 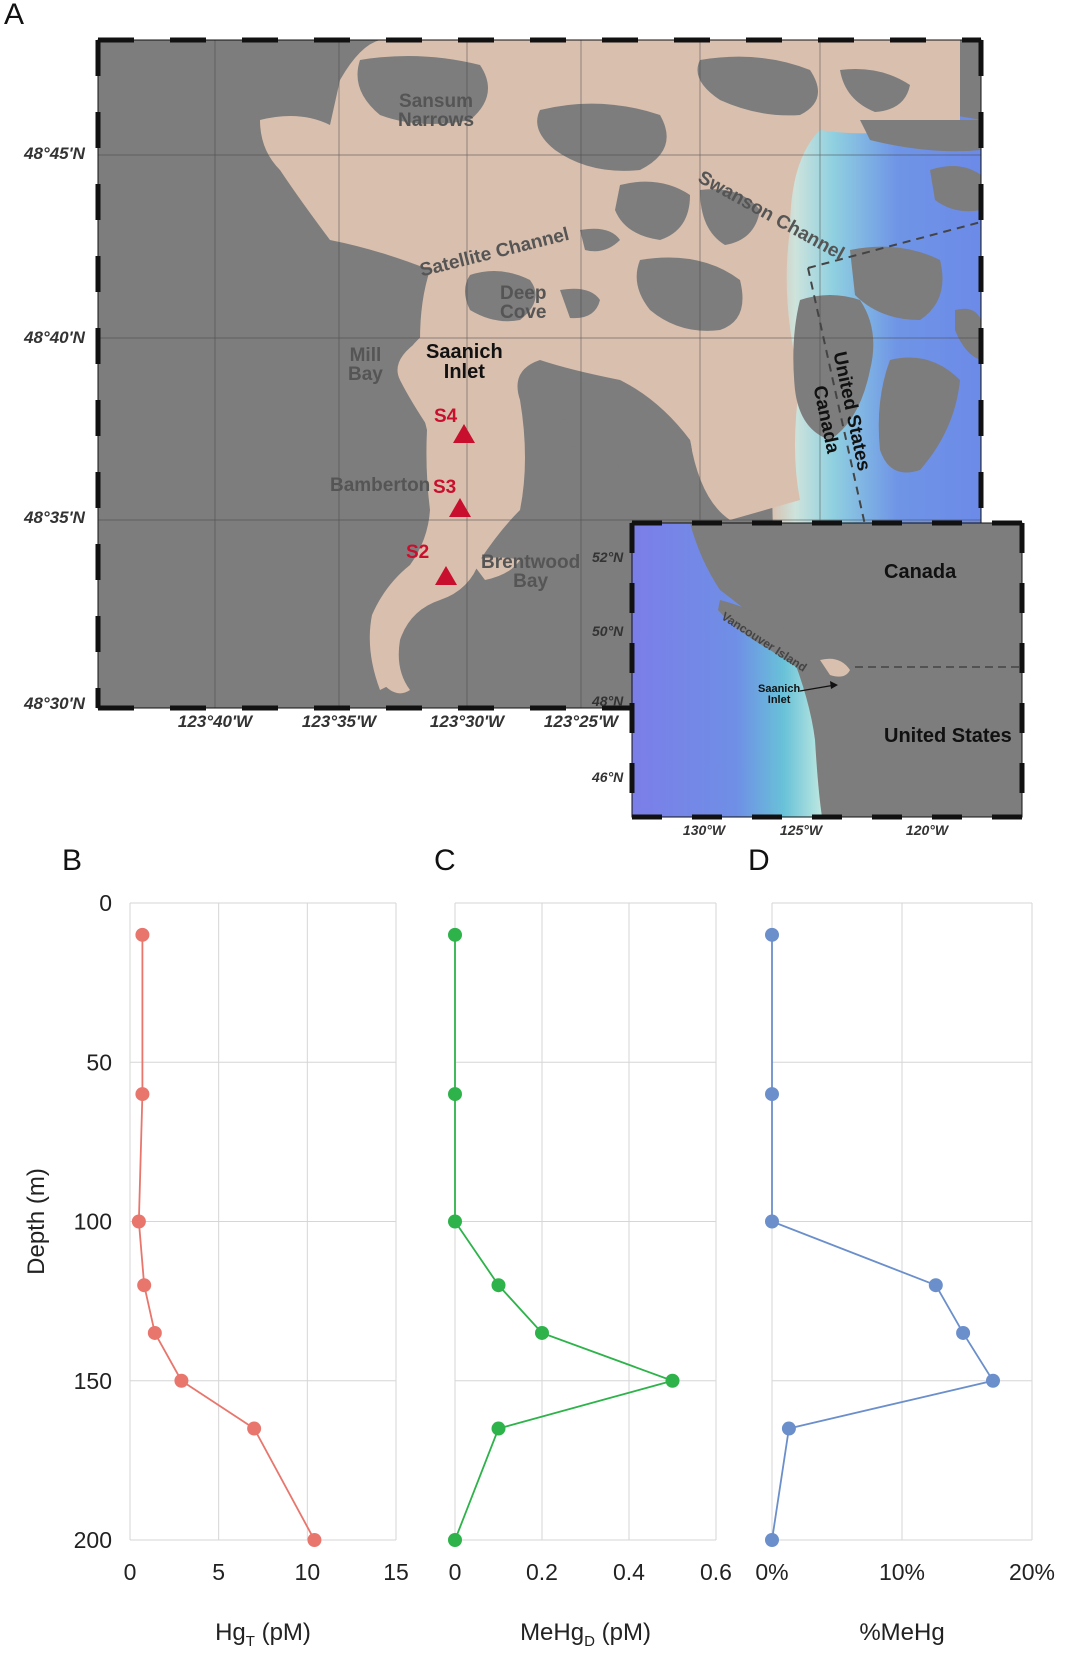 I want to click on inset-lat-52: 52°N, so click(x=608, y=557).